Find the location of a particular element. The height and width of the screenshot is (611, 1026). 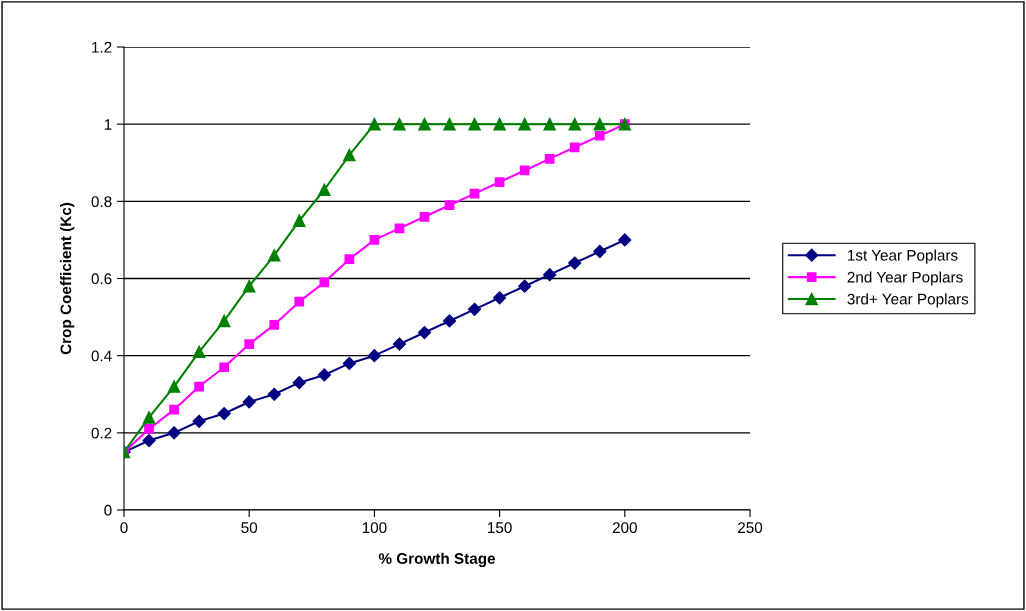

x-tick-label: 100 is located at coordinates (374, 528).